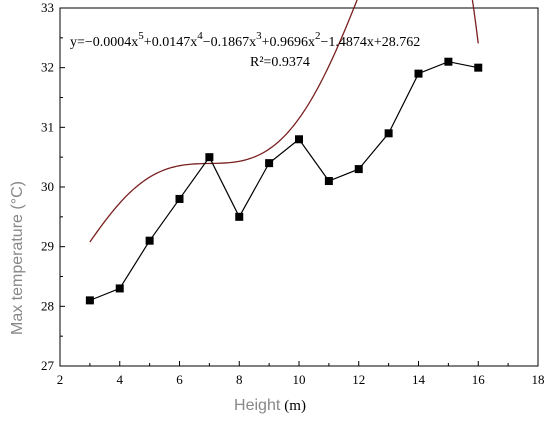  I want to click on x-axis-ticks: 2 4 6 8 10 12 14 16 18, so click(301, 374).